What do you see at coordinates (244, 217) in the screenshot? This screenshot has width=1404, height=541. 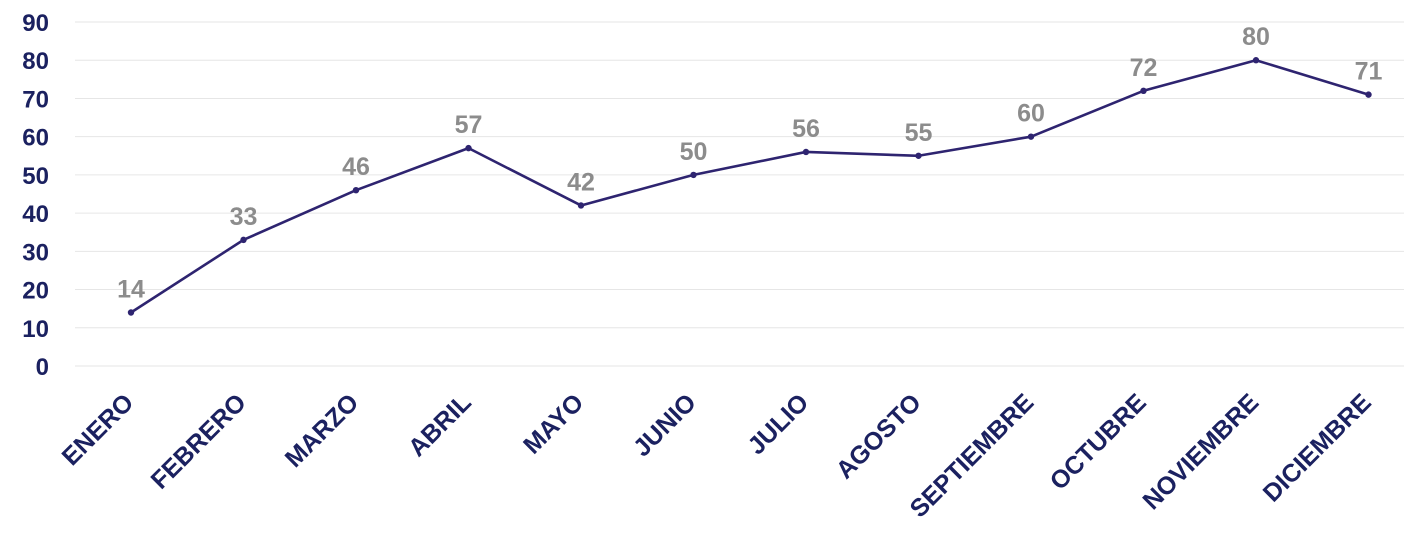 I see `data-label: 33` at bounding box center [244, 217].